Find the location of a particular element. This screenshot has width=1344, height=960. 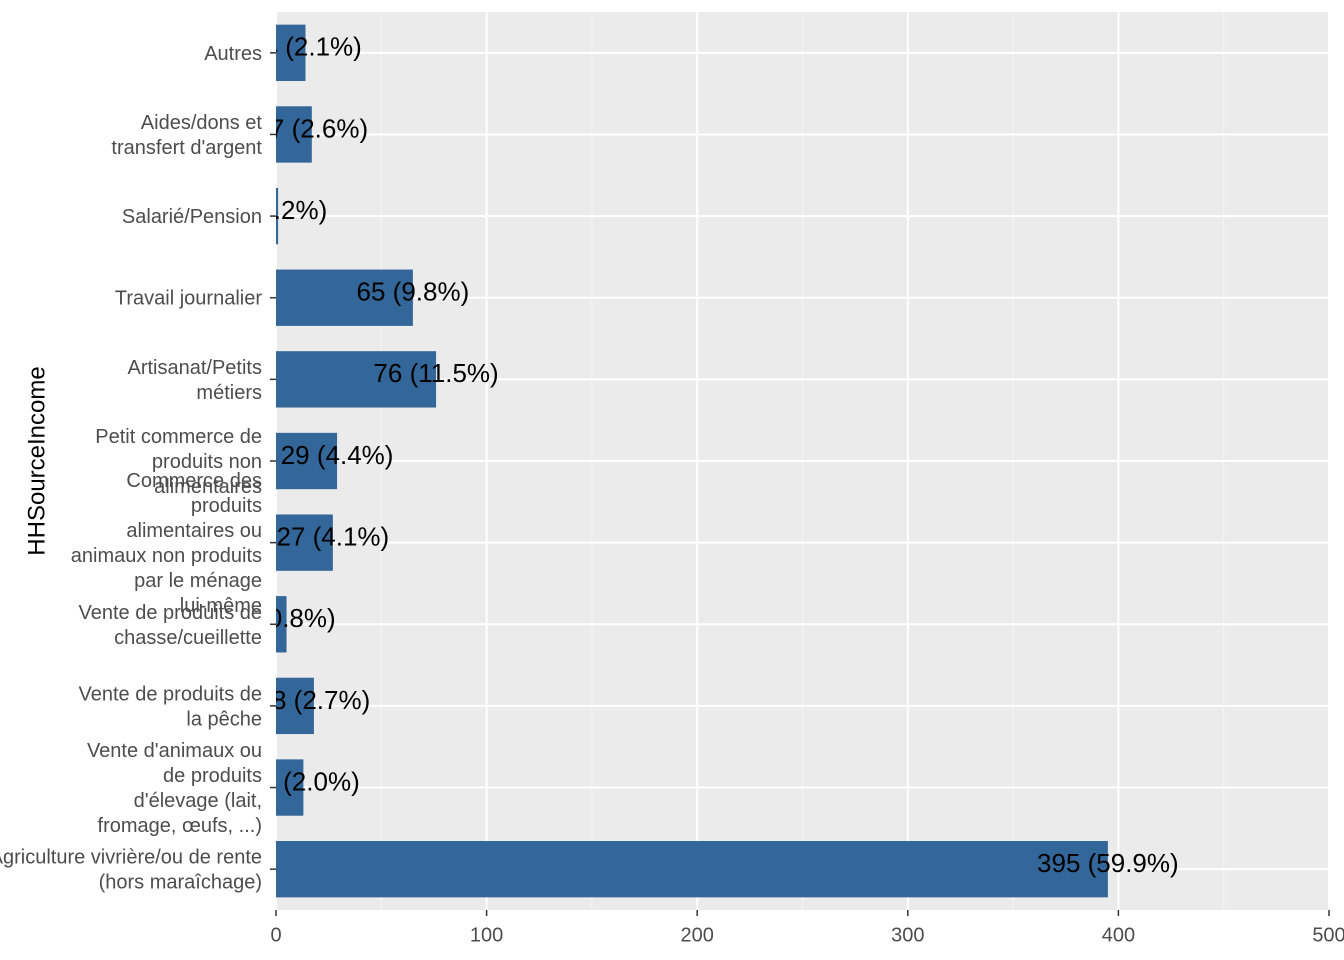

value-label: 18 (2.7%) is located at coordinates (314, 700).